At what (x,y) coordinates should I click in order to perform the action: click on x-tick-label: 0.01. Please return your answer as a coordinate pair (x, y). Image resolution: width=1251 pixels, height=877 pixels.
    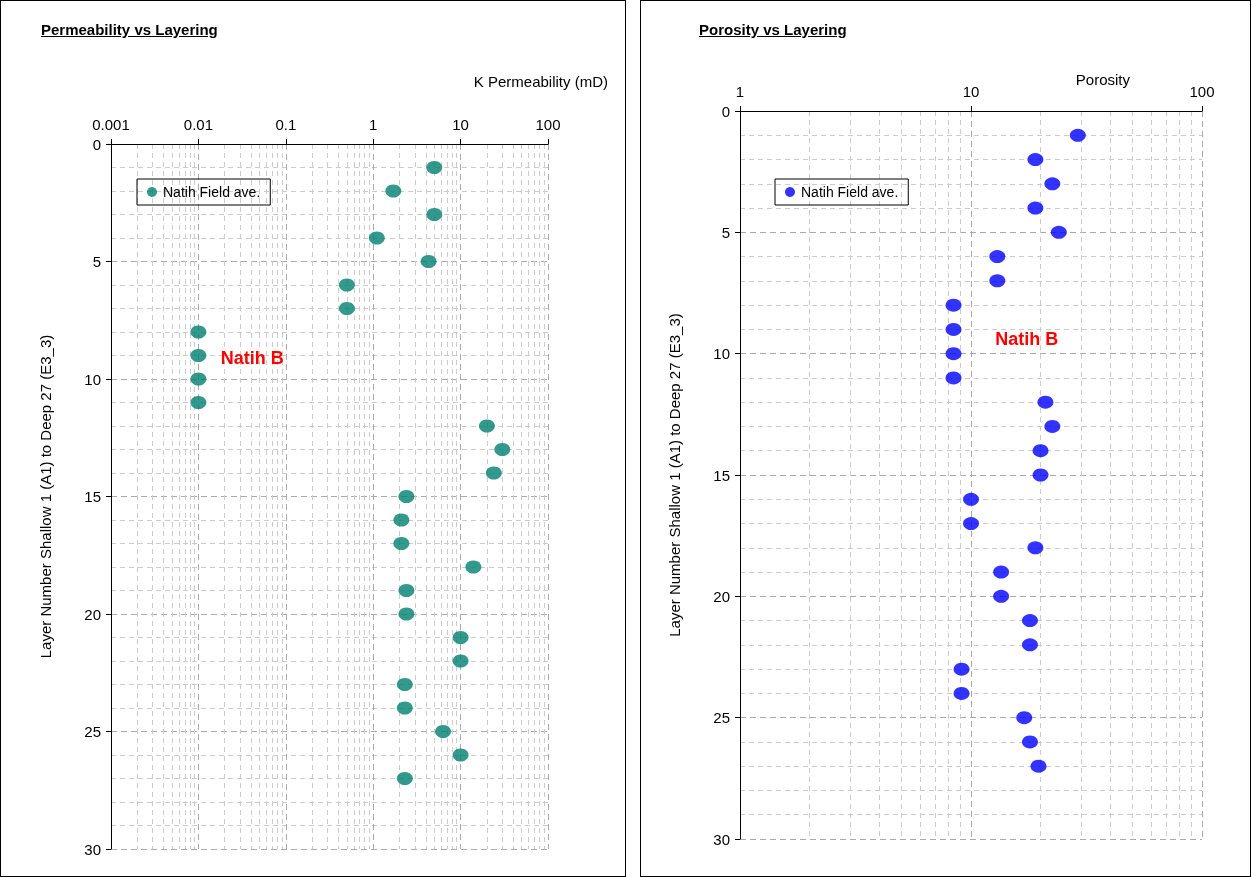
    Looking at the image, I should click on (198, 124).